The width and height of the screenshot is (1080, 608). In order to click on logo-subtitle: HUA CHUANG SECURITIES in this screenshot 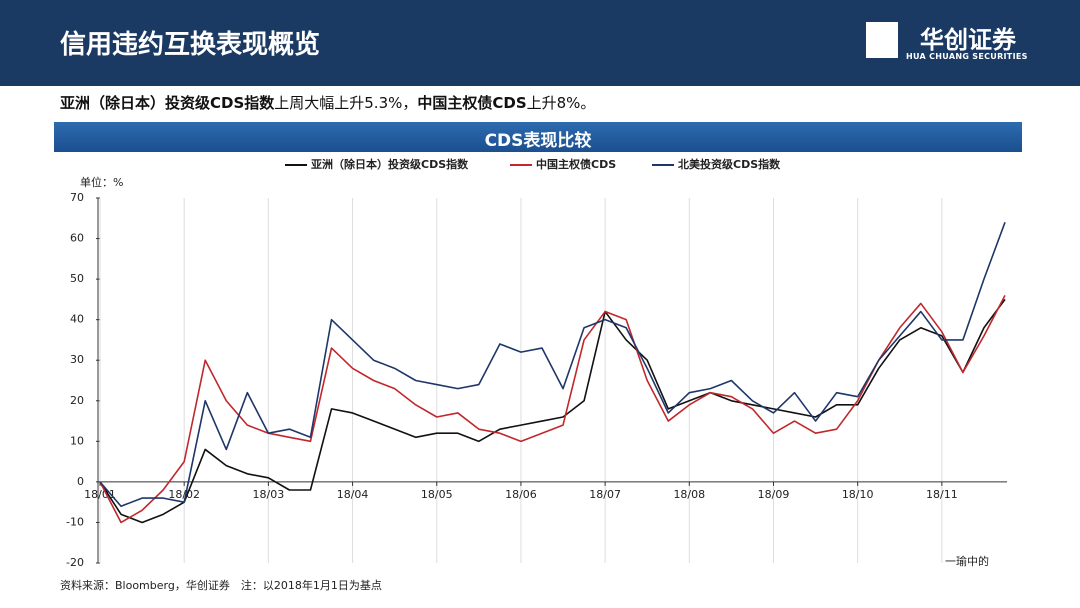, I will do `click(967, 56)`.